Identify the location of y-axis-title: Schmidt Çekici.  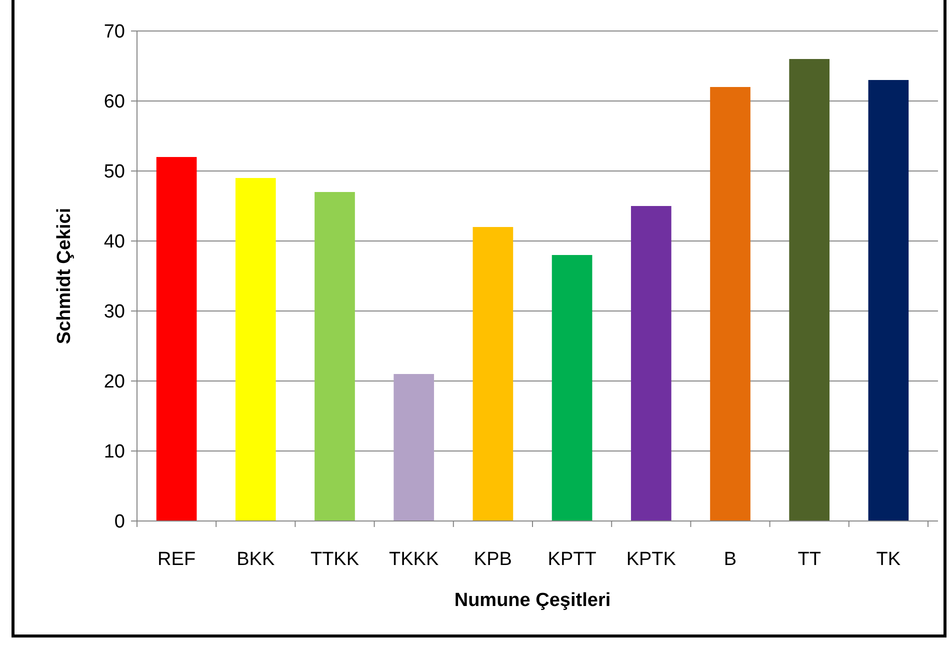
(64, 276).